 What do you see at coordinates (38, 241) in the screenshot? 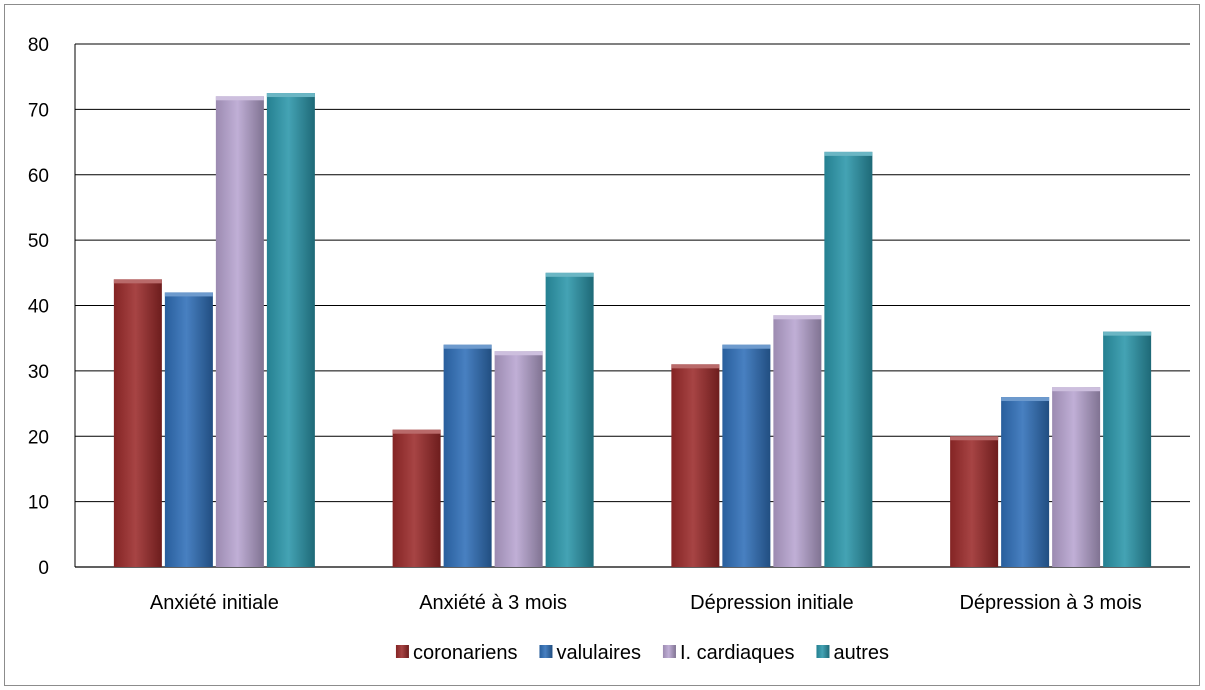
I see `y-tick-label: 50` at bounding box center [38, 241].